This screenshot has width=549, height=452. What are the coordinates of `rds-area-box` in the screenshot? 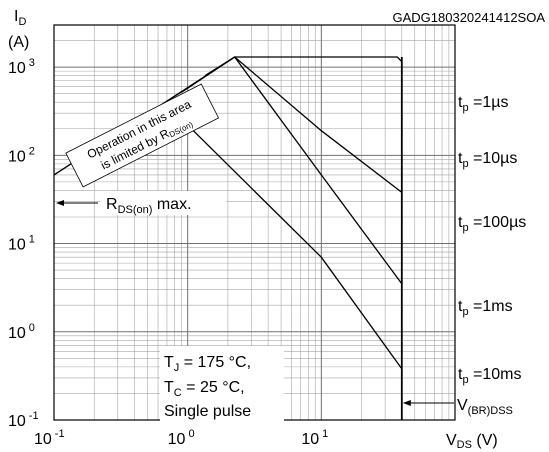 It's located at (142, 135).